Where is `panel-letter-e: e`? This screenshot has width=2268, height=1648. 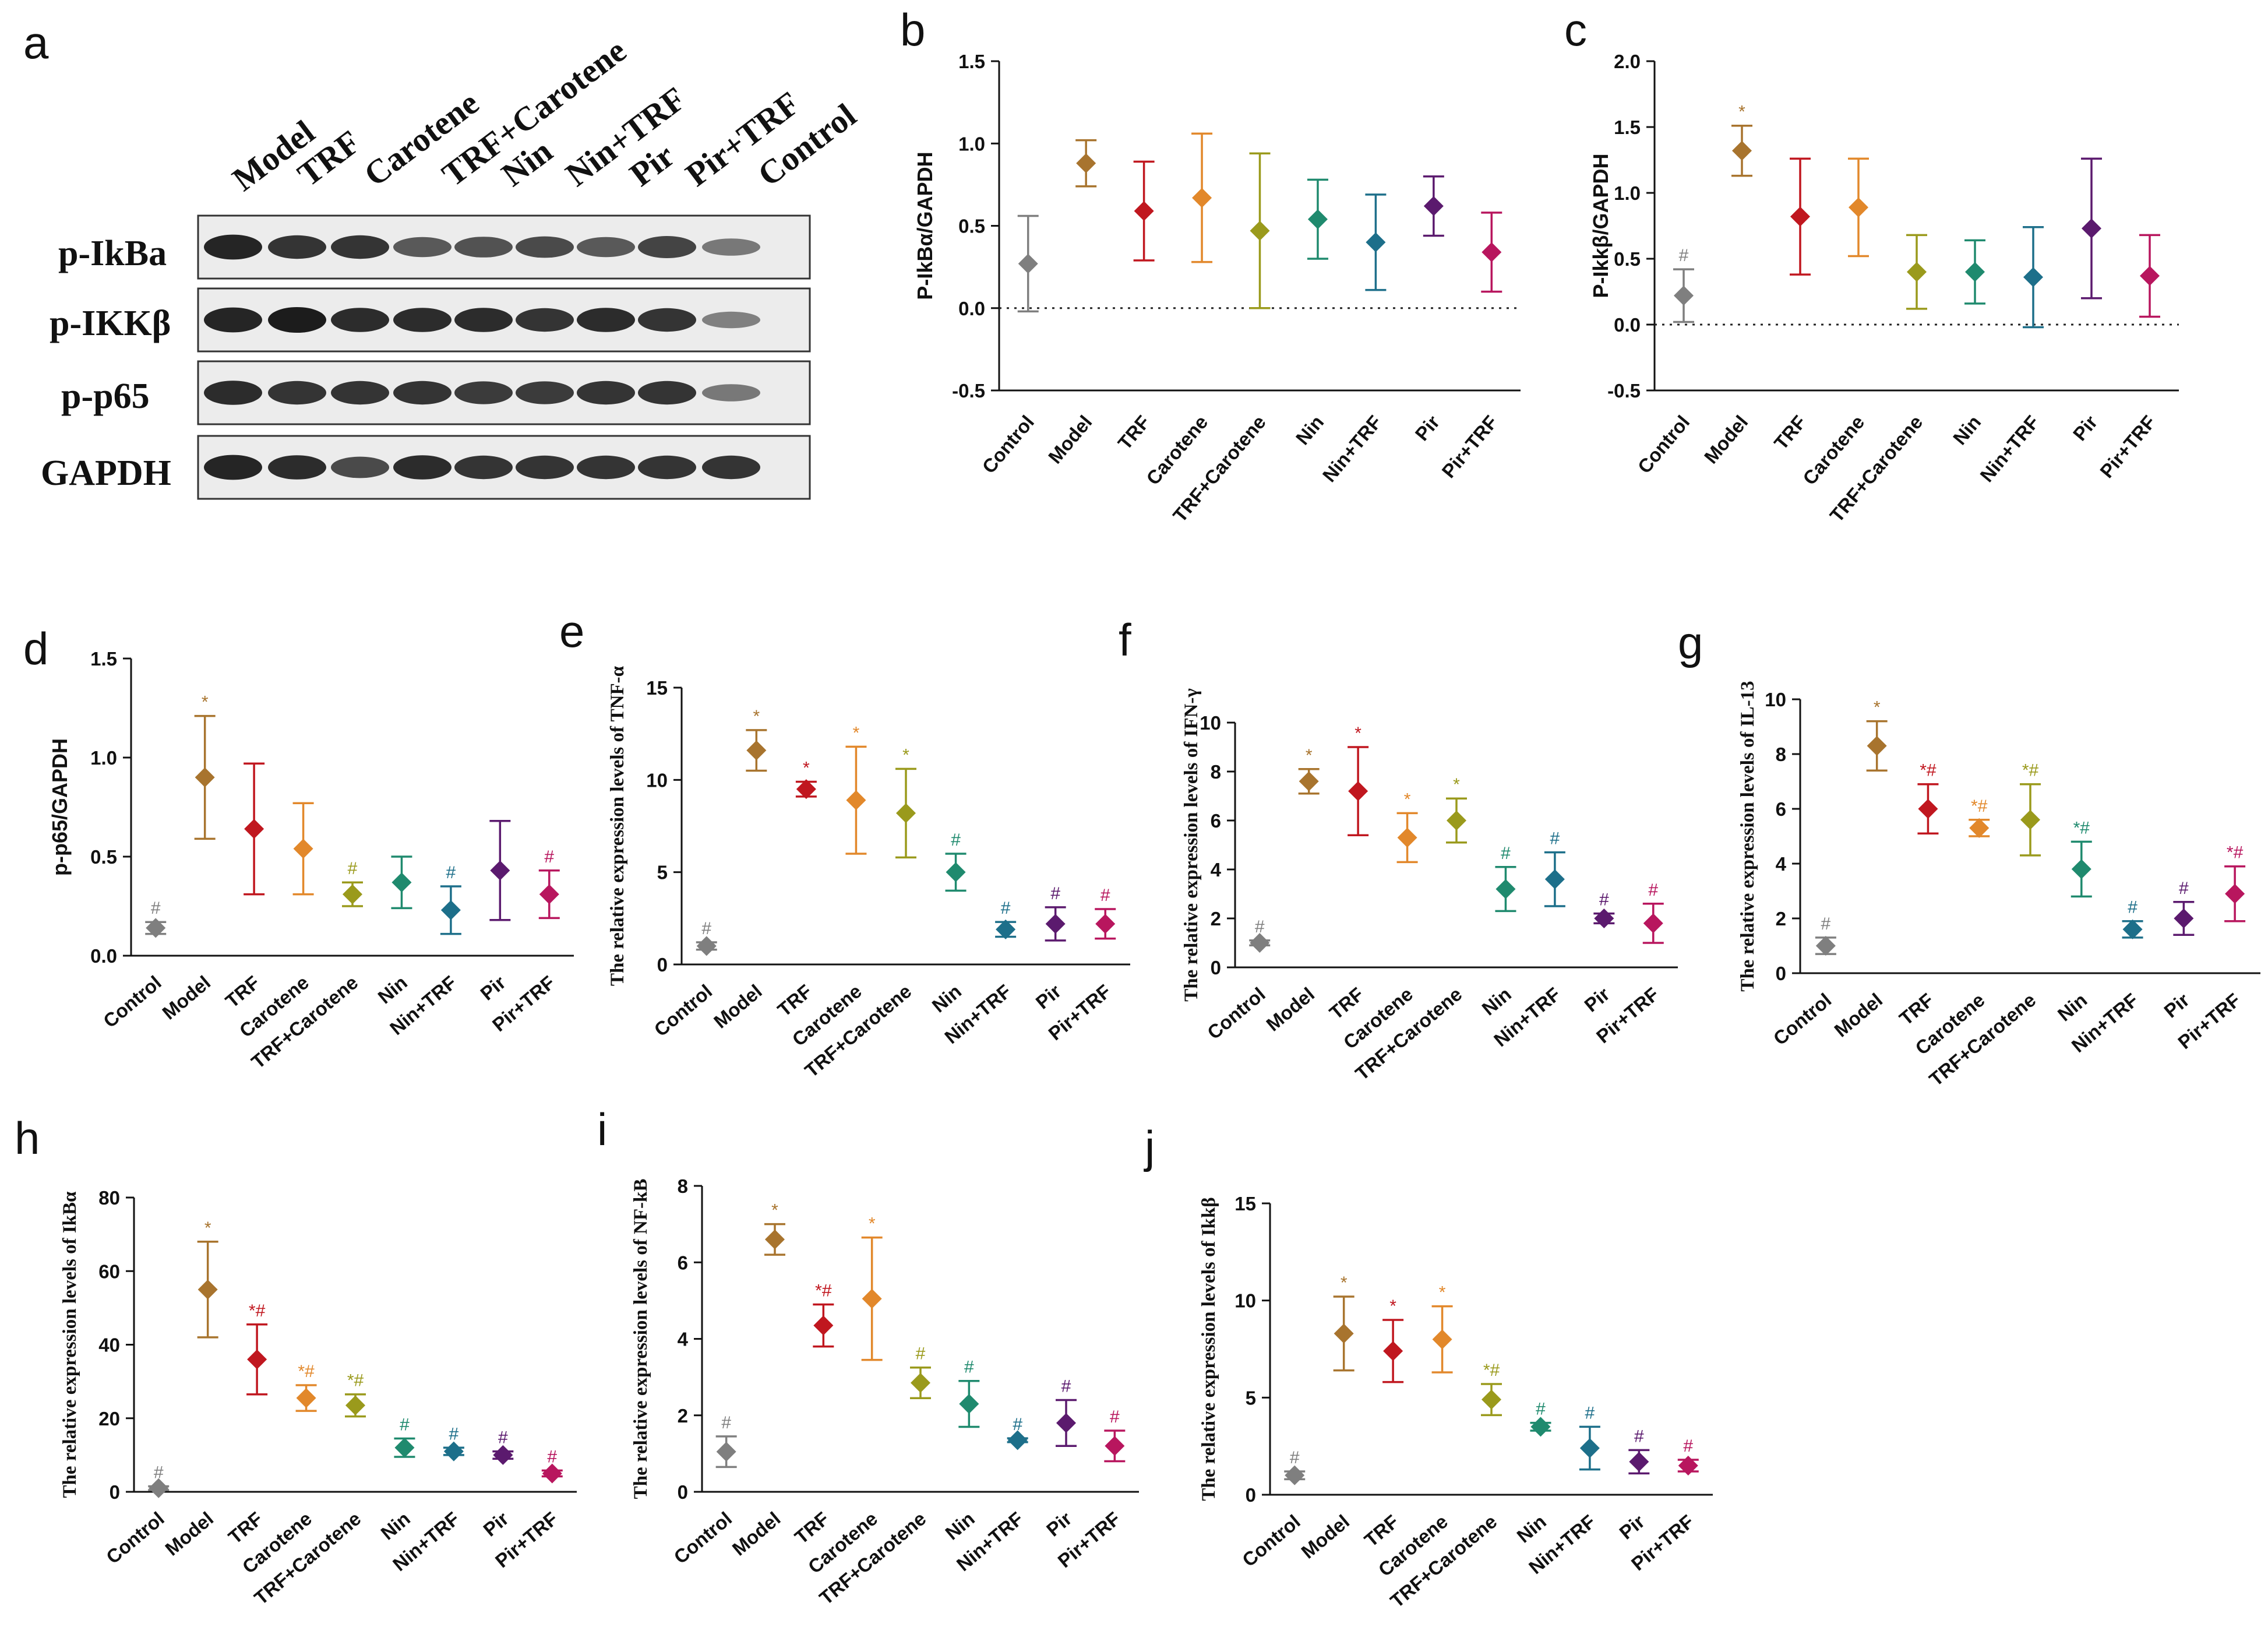
panel-letter-e: e is located at coordinates (571, 631).